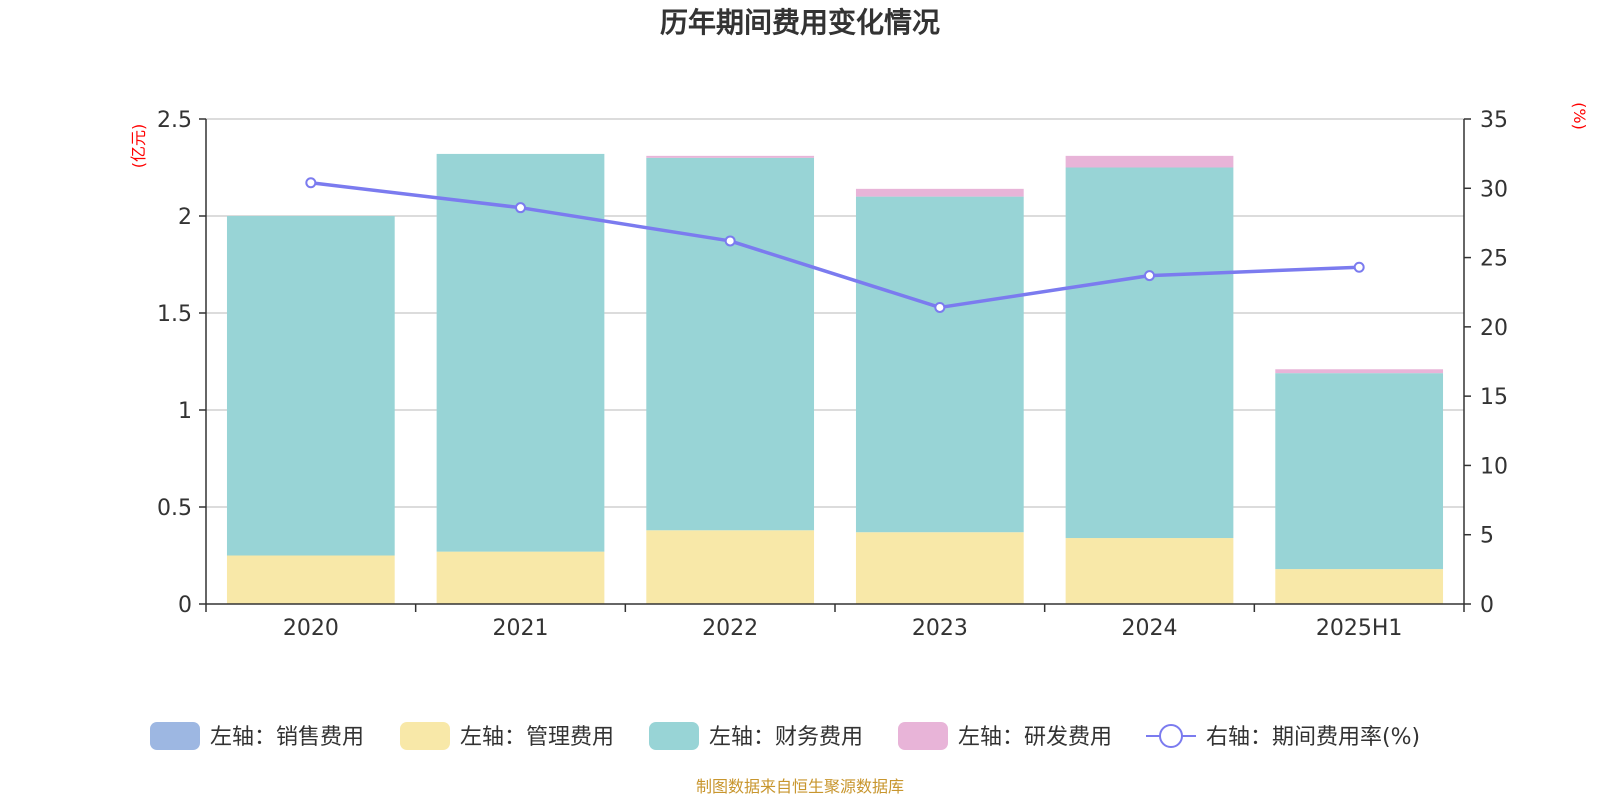 This screenshot has width=1600, height=800. I want to click on rate-point-2022, so click(730, 241).